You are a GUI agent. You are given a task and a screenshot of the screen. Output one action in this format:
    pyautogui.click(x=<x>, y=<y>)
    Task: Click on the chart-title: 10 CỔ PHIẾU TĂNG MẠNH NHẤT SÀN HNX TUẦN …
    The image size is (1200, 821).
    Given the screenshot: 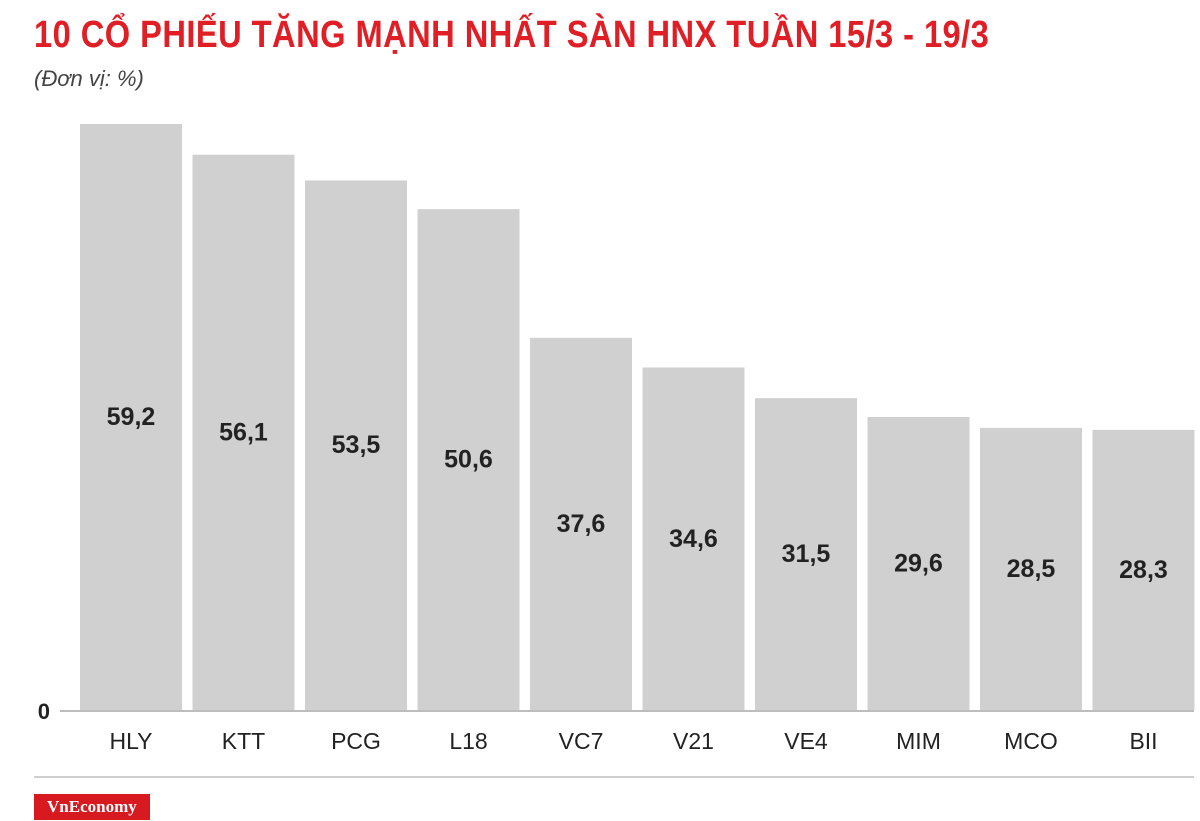 What is the action you would take?
    pyautogui.click(x=512, y=35)
    